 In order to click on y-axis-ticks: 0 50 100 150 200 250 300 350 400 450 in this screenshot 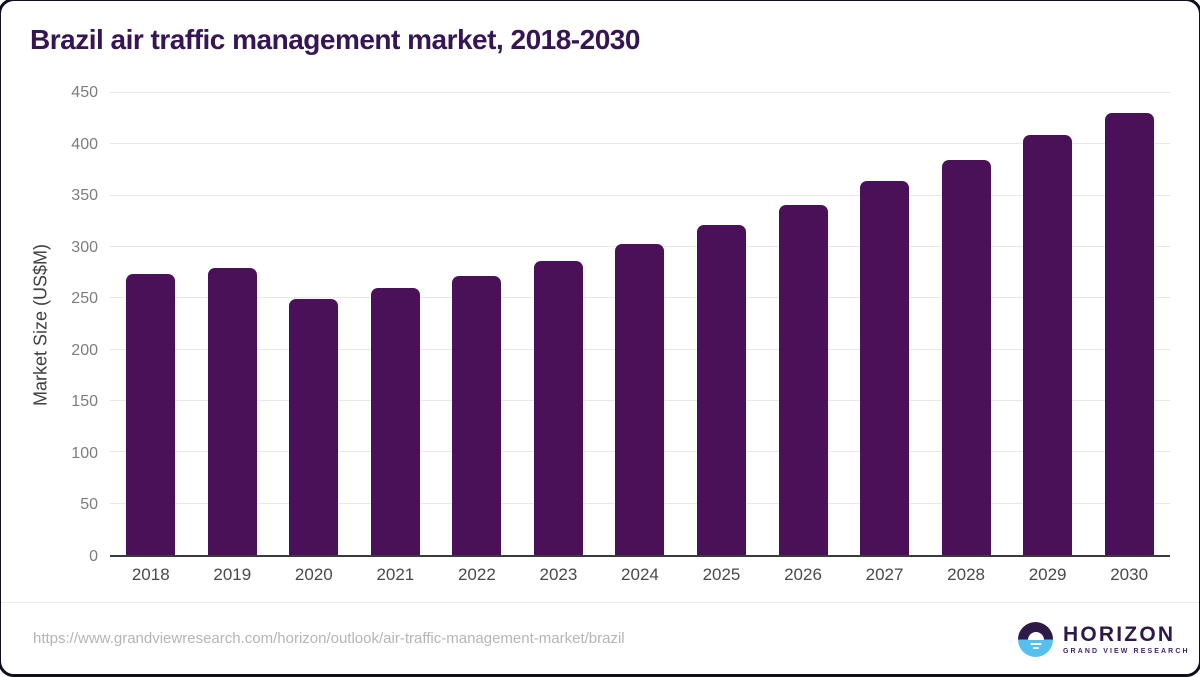, I will do `click(49, 324)`.